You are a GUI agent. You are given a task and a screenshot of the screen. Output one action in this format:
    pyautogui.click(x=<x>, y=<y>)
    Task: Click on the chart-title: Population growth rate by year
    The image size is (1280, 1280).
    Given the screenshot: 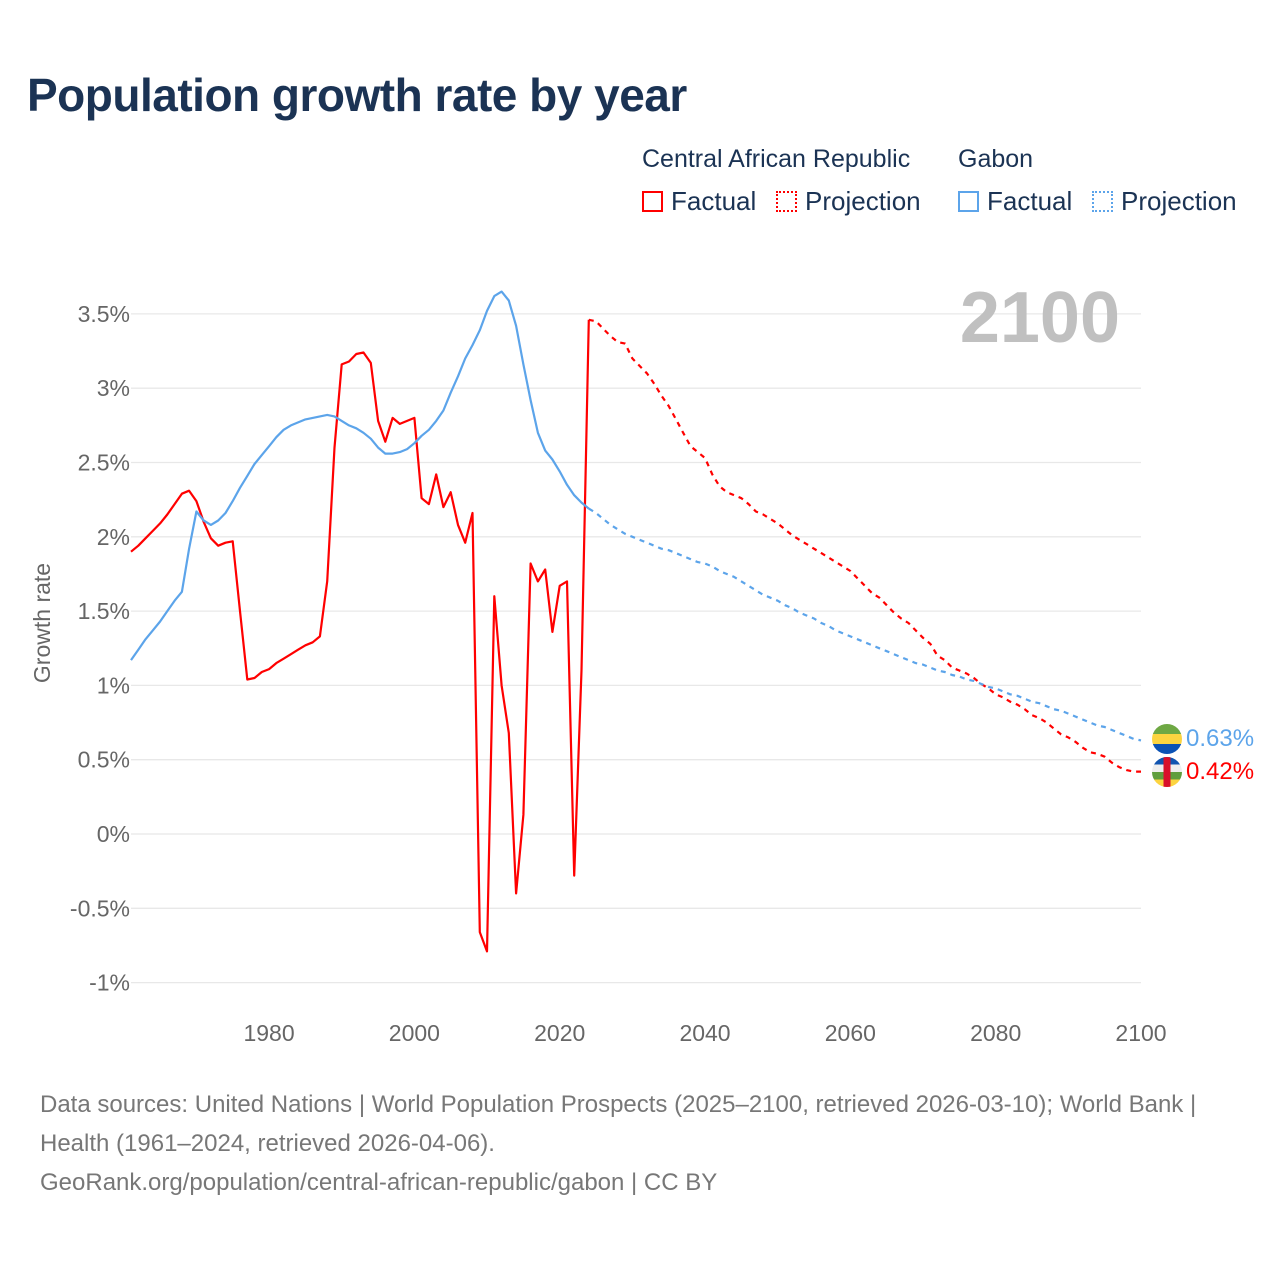 What is the action you would take?
    pyautogui.click(x=357, y=95)
    